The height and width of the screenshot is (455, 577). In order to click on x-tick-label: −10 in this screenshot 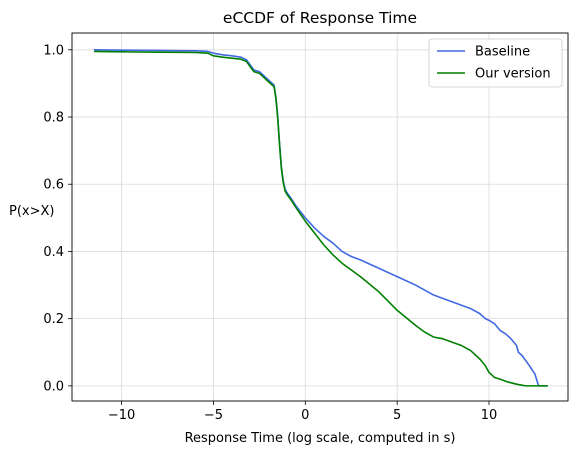, I will do `click(121, 415)`.